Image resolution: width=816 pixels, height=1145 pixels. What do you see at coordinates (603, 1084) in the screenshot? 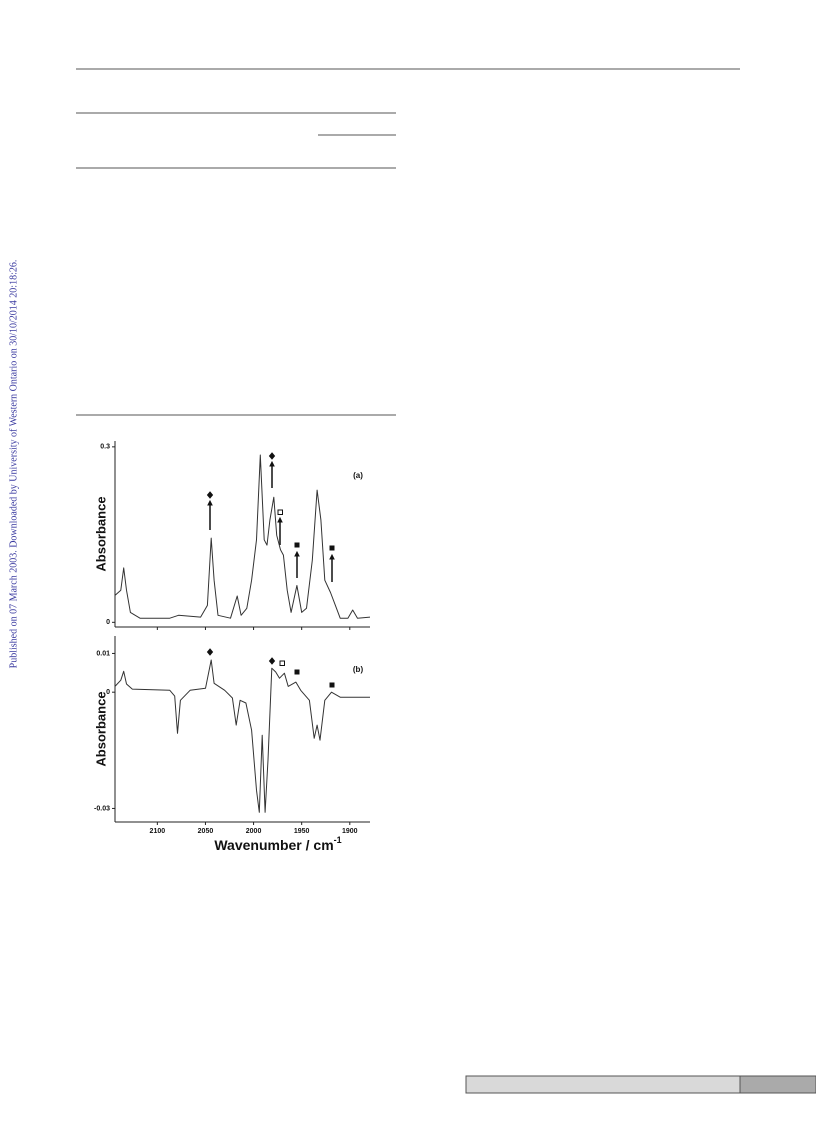
I see `footer-bar` at bounding box center [603, 1084].